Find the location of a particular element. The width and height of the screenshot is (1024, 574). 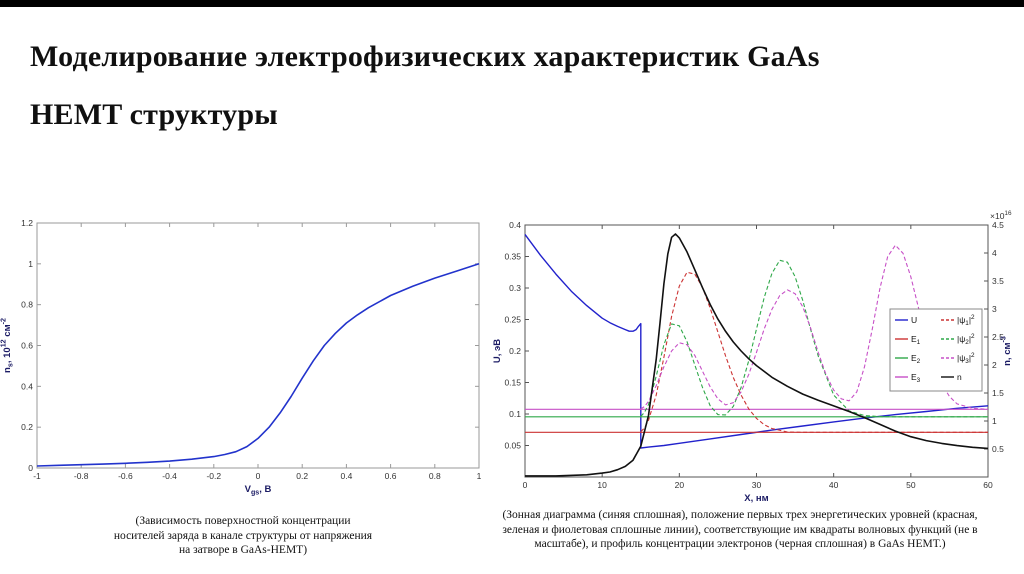

series-psi2-squared is located at coordinates (814, 338).